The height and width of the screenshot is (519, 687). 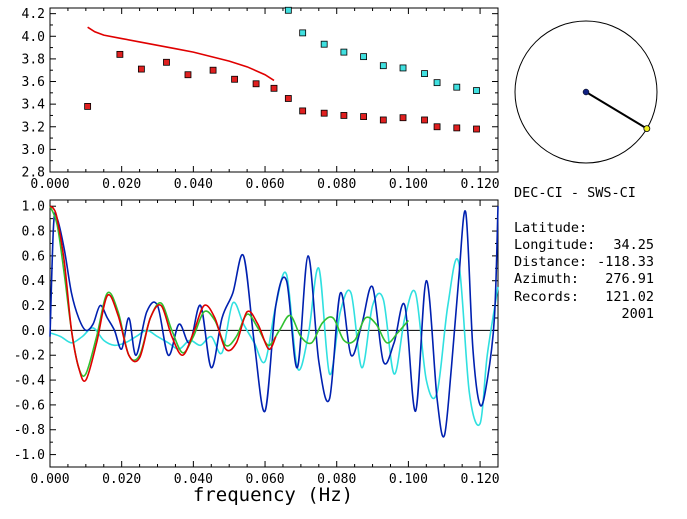 I want to click on y-tick-label: 1.0, so click(x=33, y=207).